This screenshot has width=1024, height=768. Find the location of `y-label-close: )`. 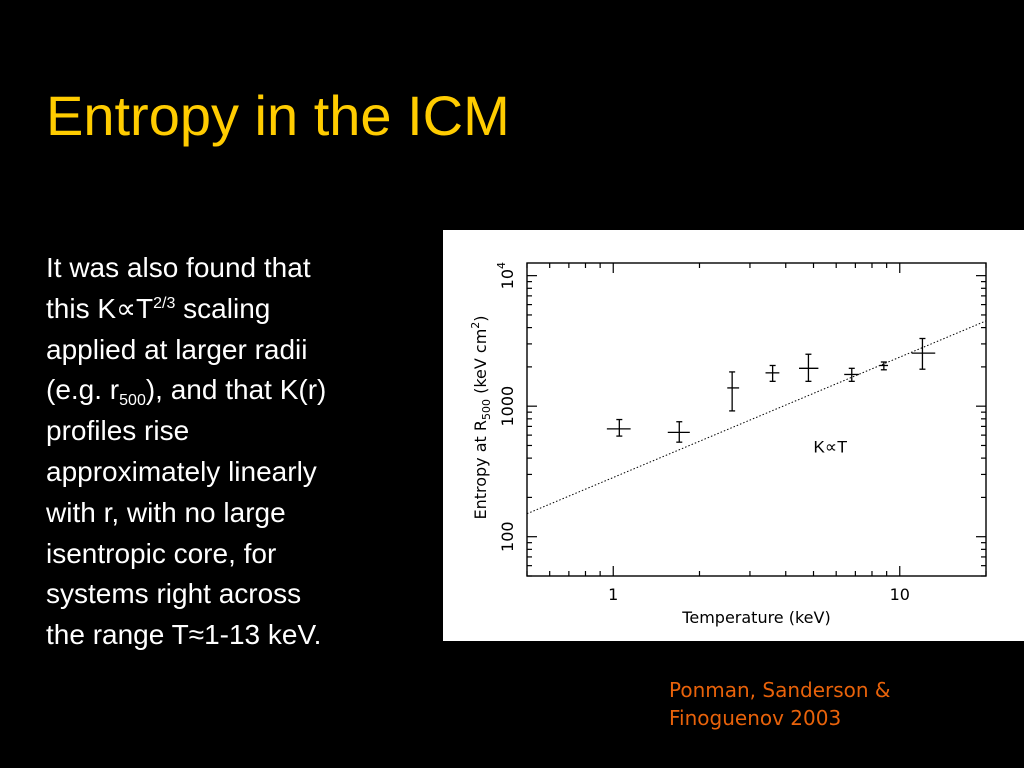

y-label-close: ) is located at coordinates (480, 318).